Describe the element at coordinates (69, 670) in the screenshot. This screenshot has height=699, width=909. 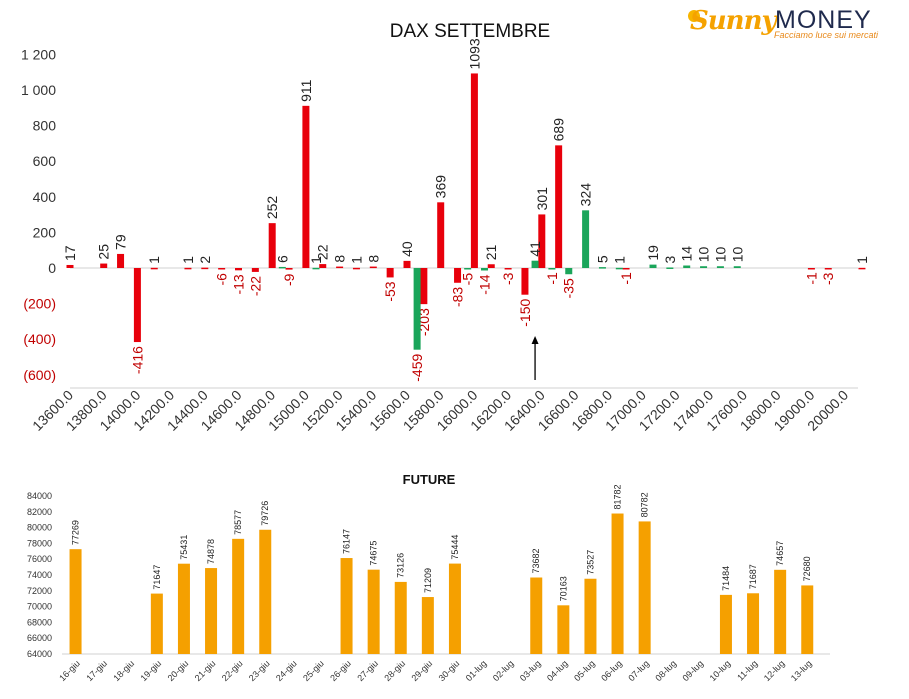
I see `future-x-tick-label: 16-giu` at that location.